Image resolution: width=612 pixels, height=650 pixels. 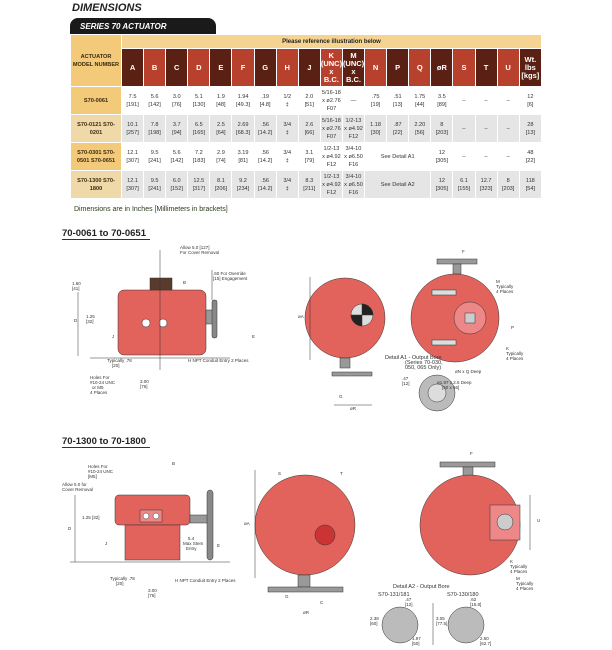 What do you see at coordinates (230, 278) in the screenshot?
I see `dimension-label: [15] Engagement` at bounding box center [230, 278].